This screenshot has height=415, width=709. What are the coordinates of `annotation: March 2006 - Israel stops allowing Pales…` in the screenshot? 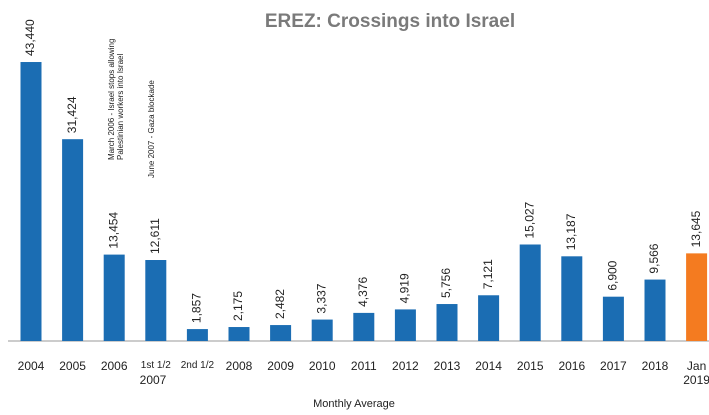 It's located at (116, 99).